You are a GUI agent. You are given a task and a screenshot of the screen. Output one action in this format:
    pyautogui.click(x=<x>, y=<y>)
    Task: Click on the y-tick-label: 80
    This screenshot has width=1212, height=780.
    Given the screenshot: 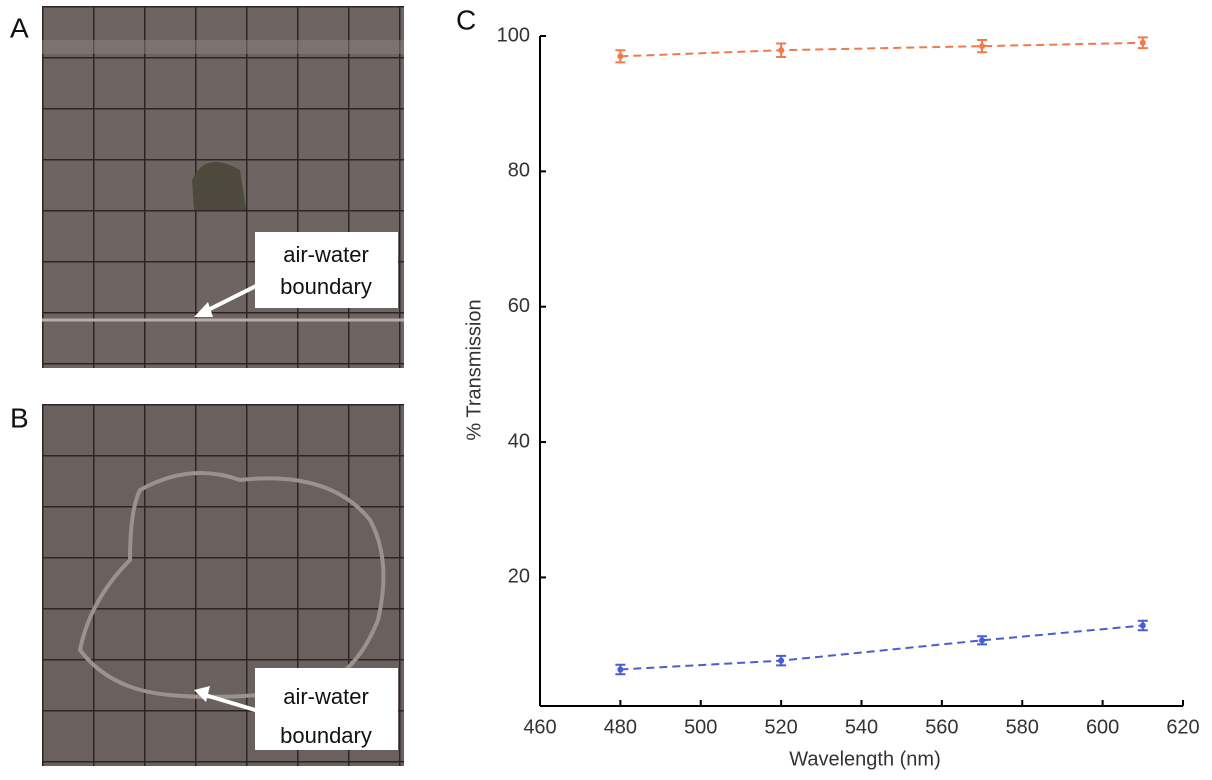 What is the action you would take?
    pyautogui.click(x=519, y=171)
    